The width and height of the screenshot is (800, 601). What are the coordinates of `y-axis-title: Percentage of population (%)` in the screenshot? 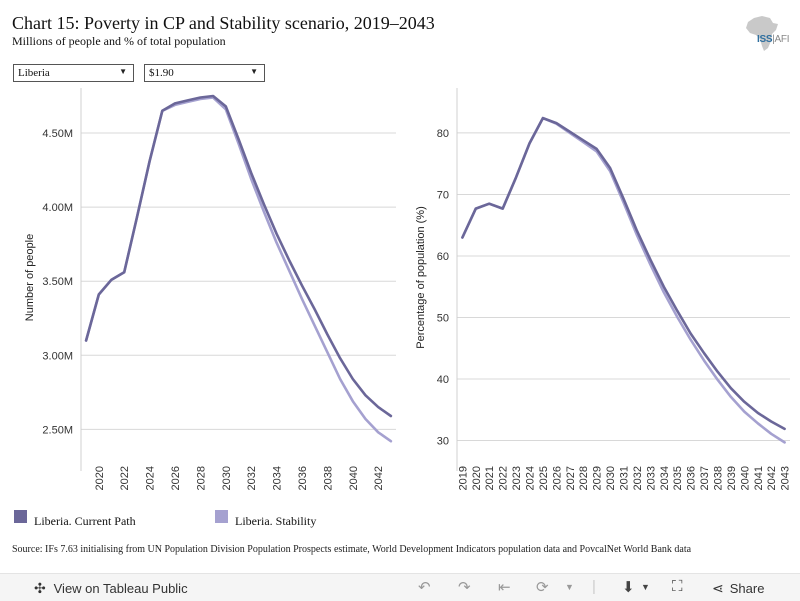 It's located at (421, 277).